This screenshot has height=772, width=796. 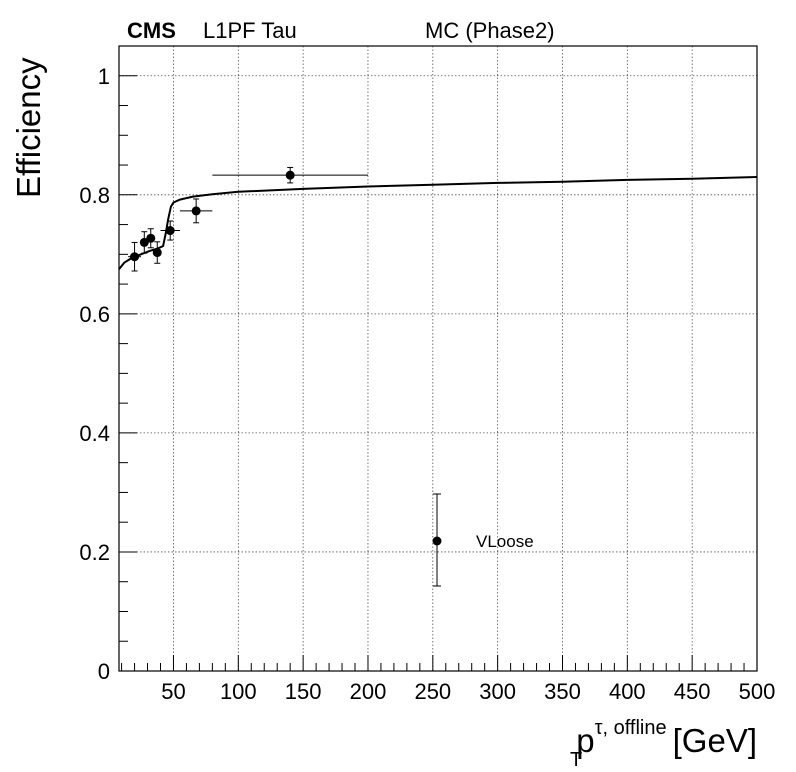 What do you see at coordinates (715, 740) in the screenshot?
I see `x-axis-title-unit: [GeV]` at bounding box center [715, 740].